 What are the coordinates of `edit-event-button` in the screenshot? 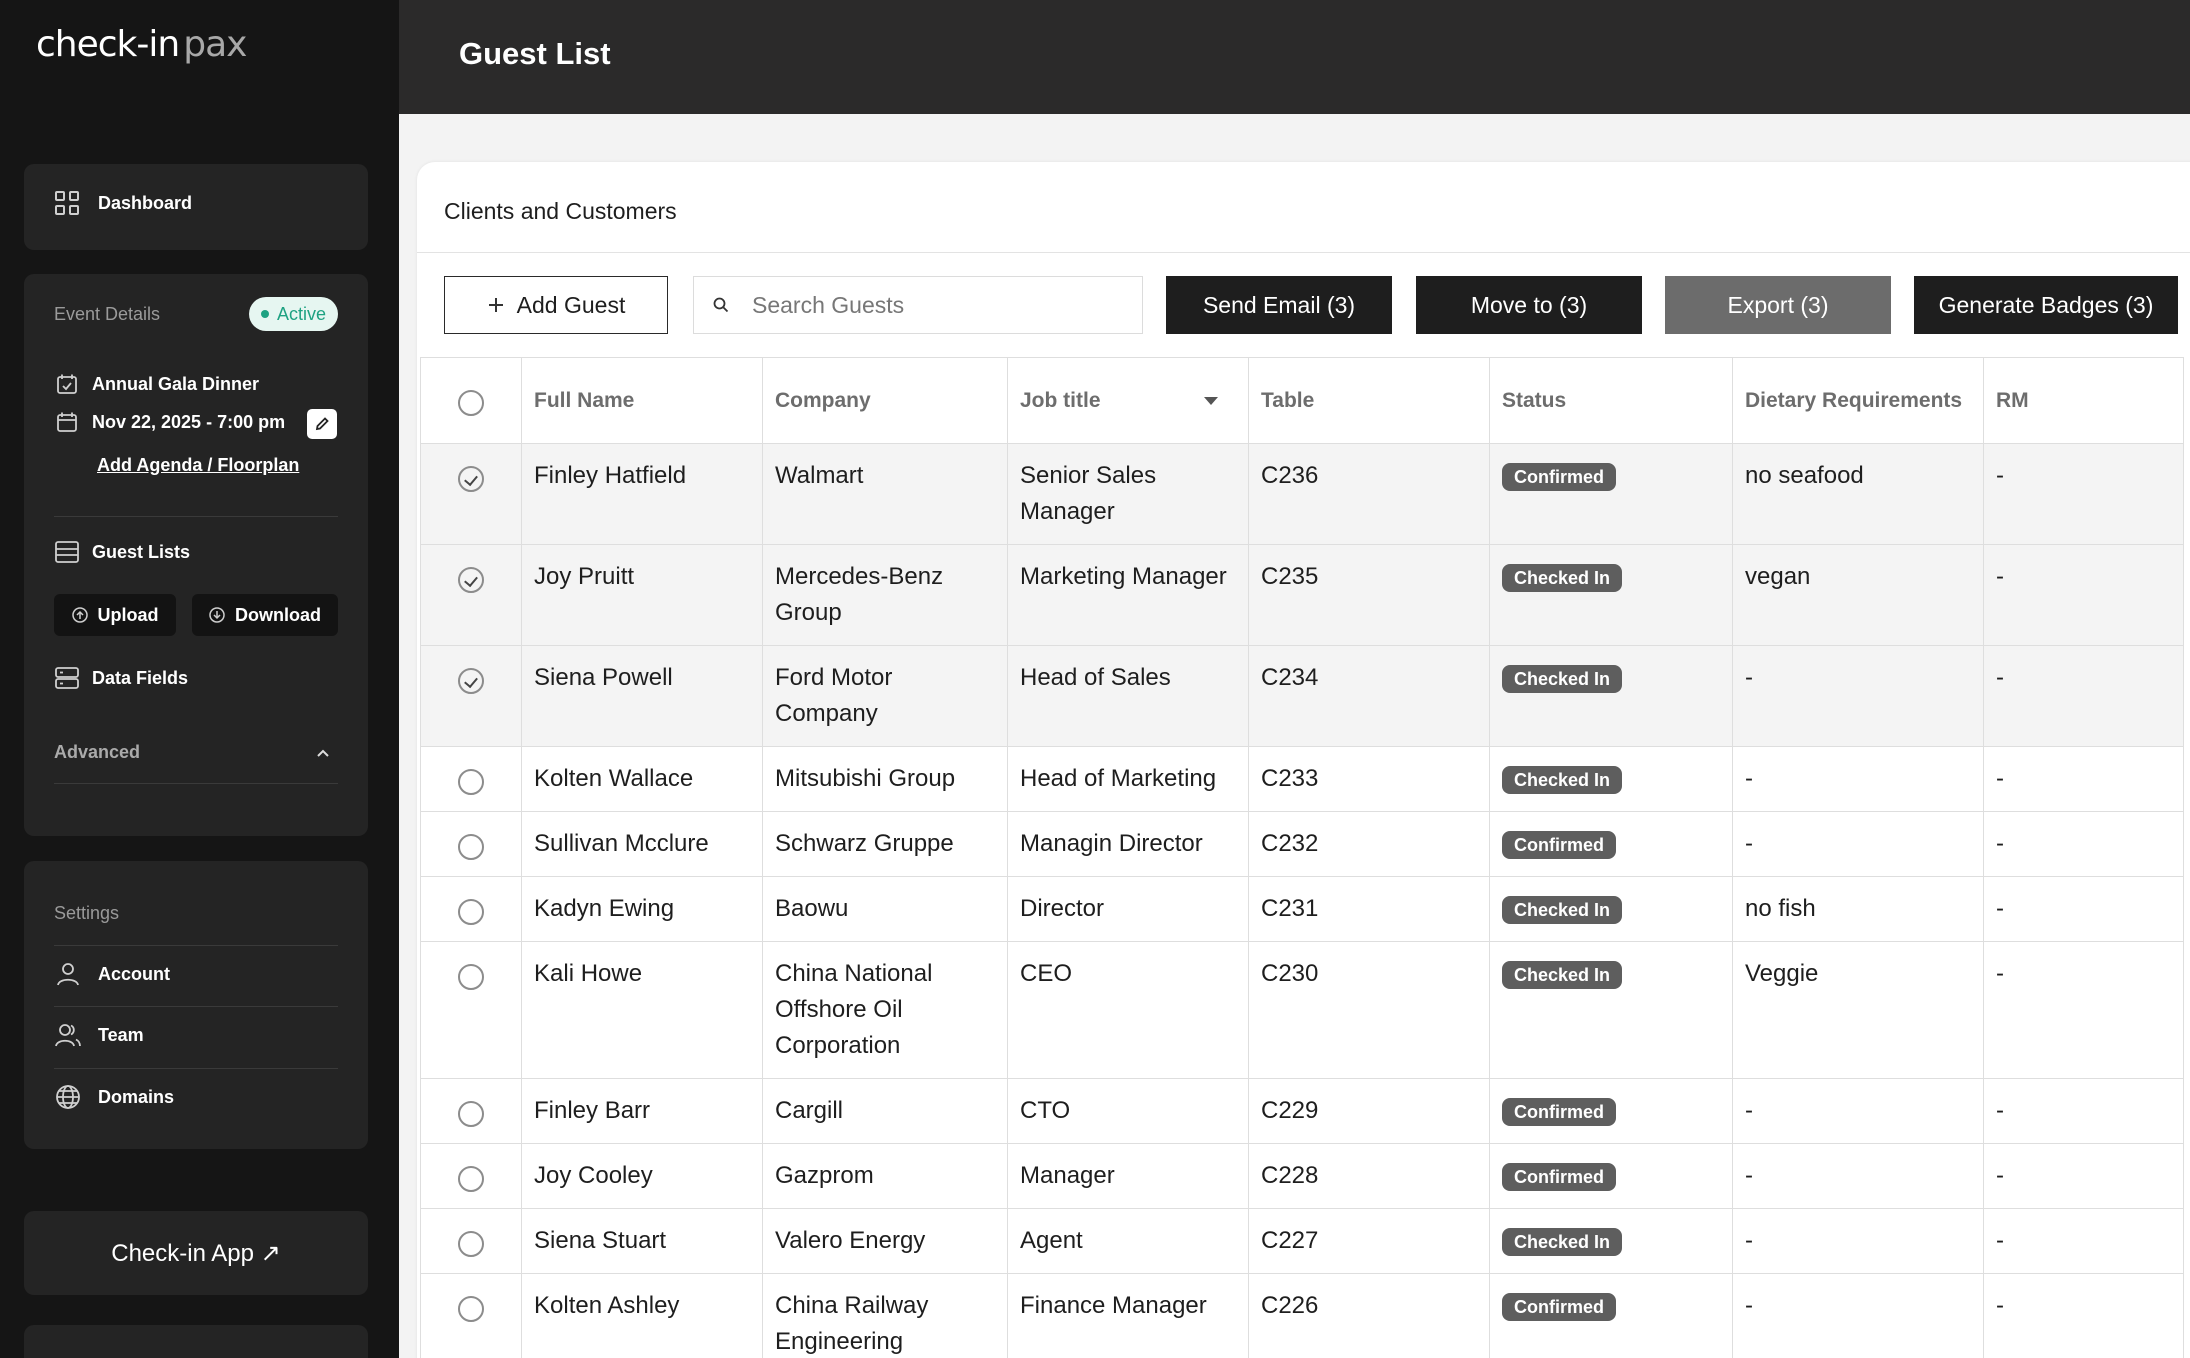 It's located at (322, 424).